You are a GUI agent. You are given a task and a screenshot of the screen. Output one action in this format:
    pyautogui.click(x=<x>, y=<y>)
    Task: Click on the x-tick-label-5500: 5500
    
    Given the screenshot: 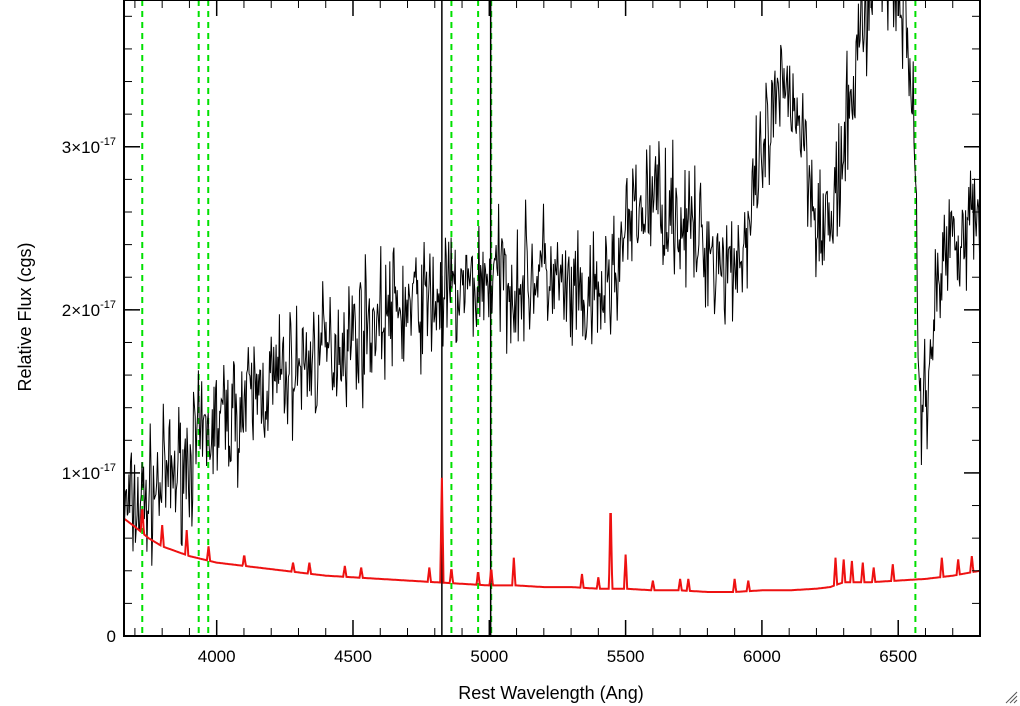 What is the action you would take?
    pyautogui.click(x=626, y=656)
    